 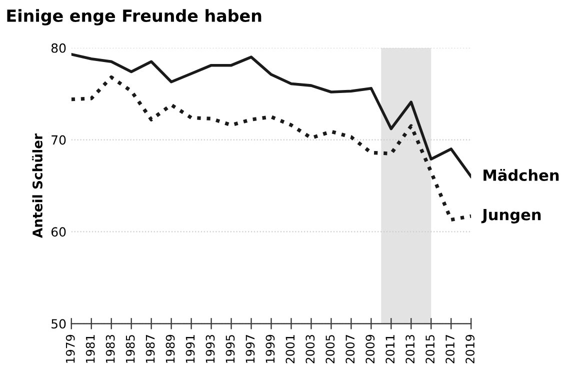 What do you see at coordinates (450, 349) in the screenshot?
I see `x-tick-label: 2017` at bounding box center [450, 349].